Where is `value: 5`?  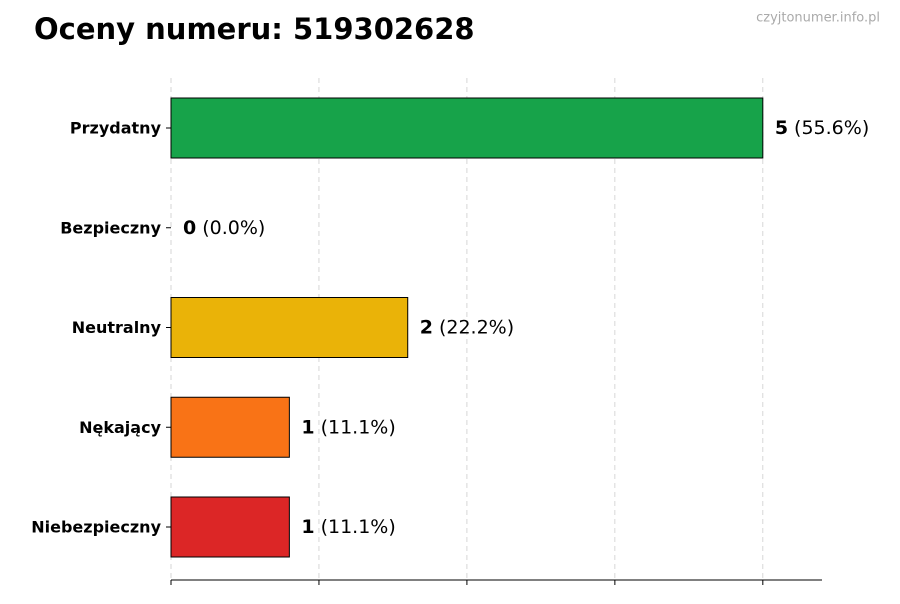
value: 5 is located at coordinates (781, 128).